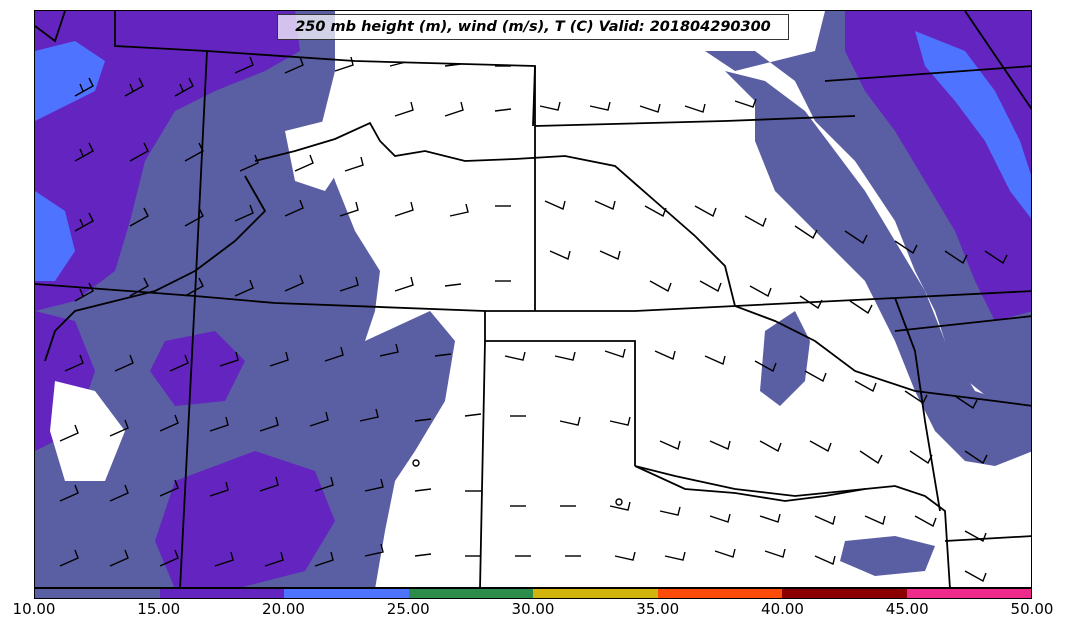 The width and height of the screenshot is (1065, 633). What do you see at coordinates (408, 609) in the screenshot?
I see `colorbar-tick-label: 25.00` at bounding box center [408, 609].